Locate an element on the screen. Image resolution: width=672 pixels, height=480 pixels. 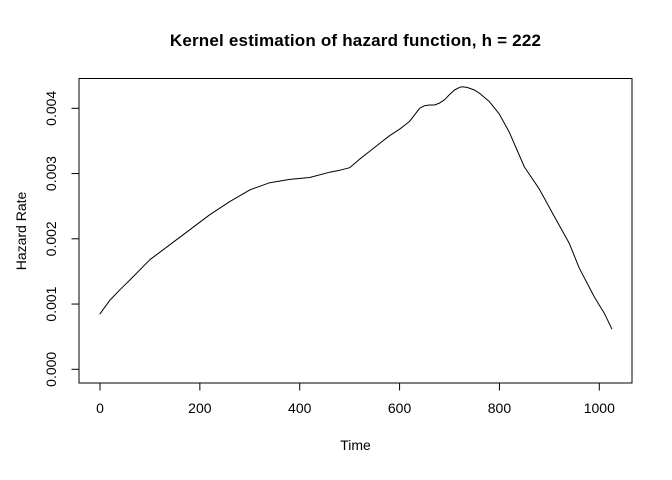
x-axis-tick-label: 400 is located at coordinates (300, 408).